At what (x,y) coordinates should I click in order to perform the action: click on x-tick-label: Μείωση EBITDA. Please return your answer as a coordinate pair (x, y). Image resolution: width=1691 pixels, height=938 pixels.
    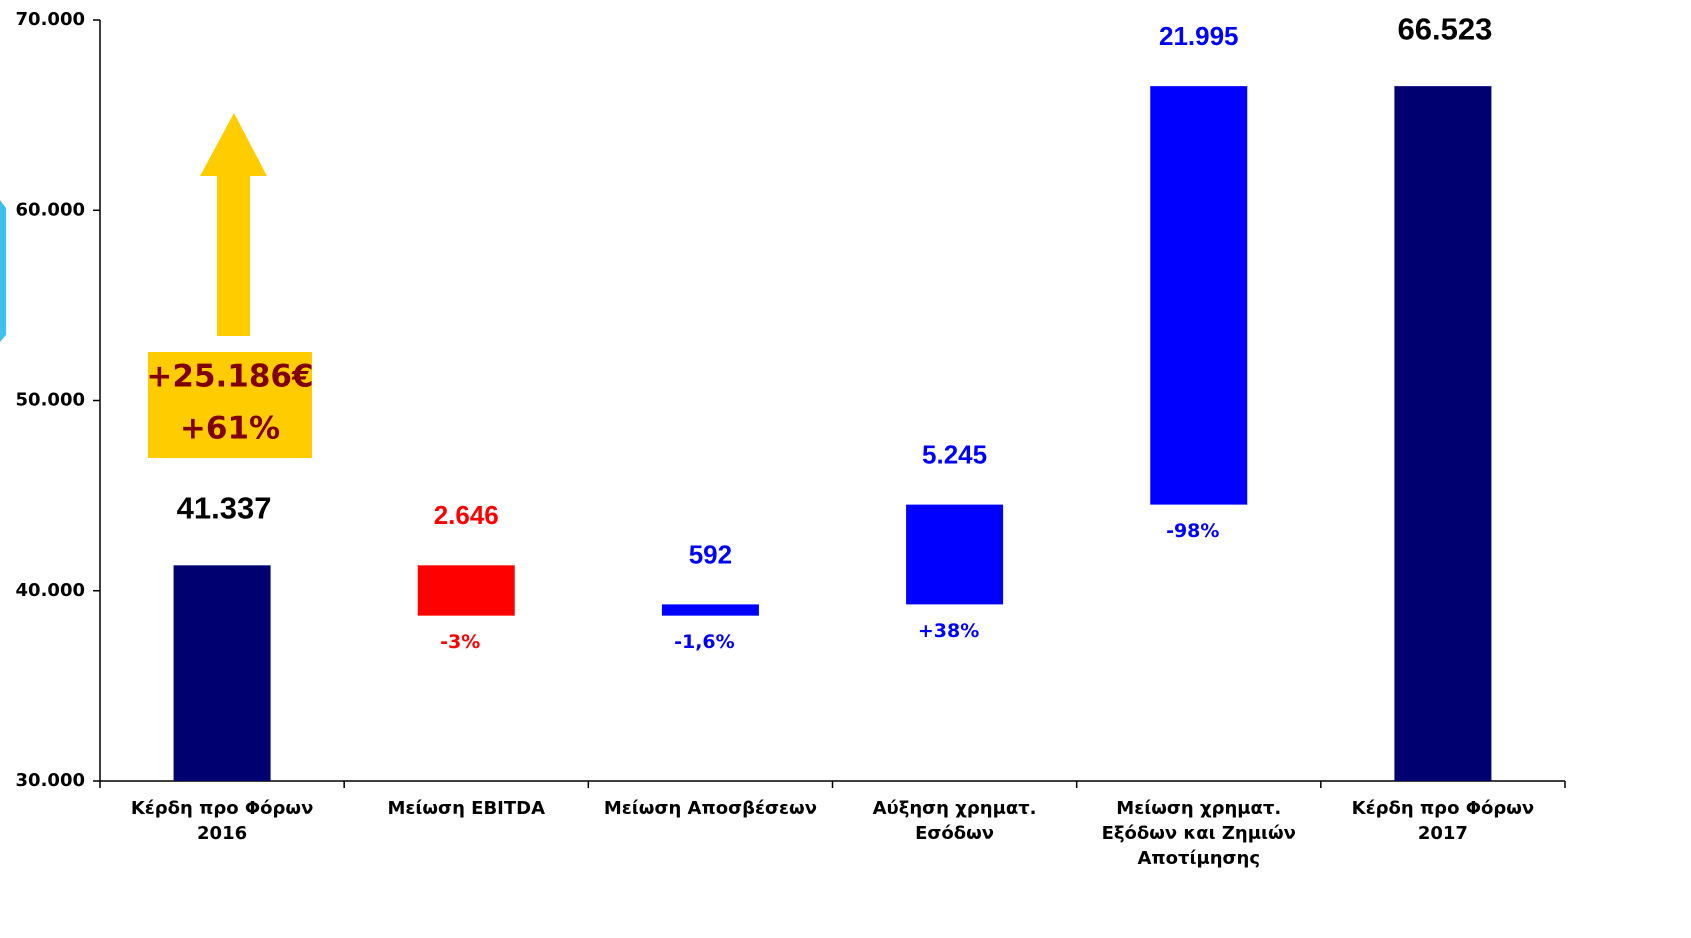
    Looking at the image, I should click on (466, 808).